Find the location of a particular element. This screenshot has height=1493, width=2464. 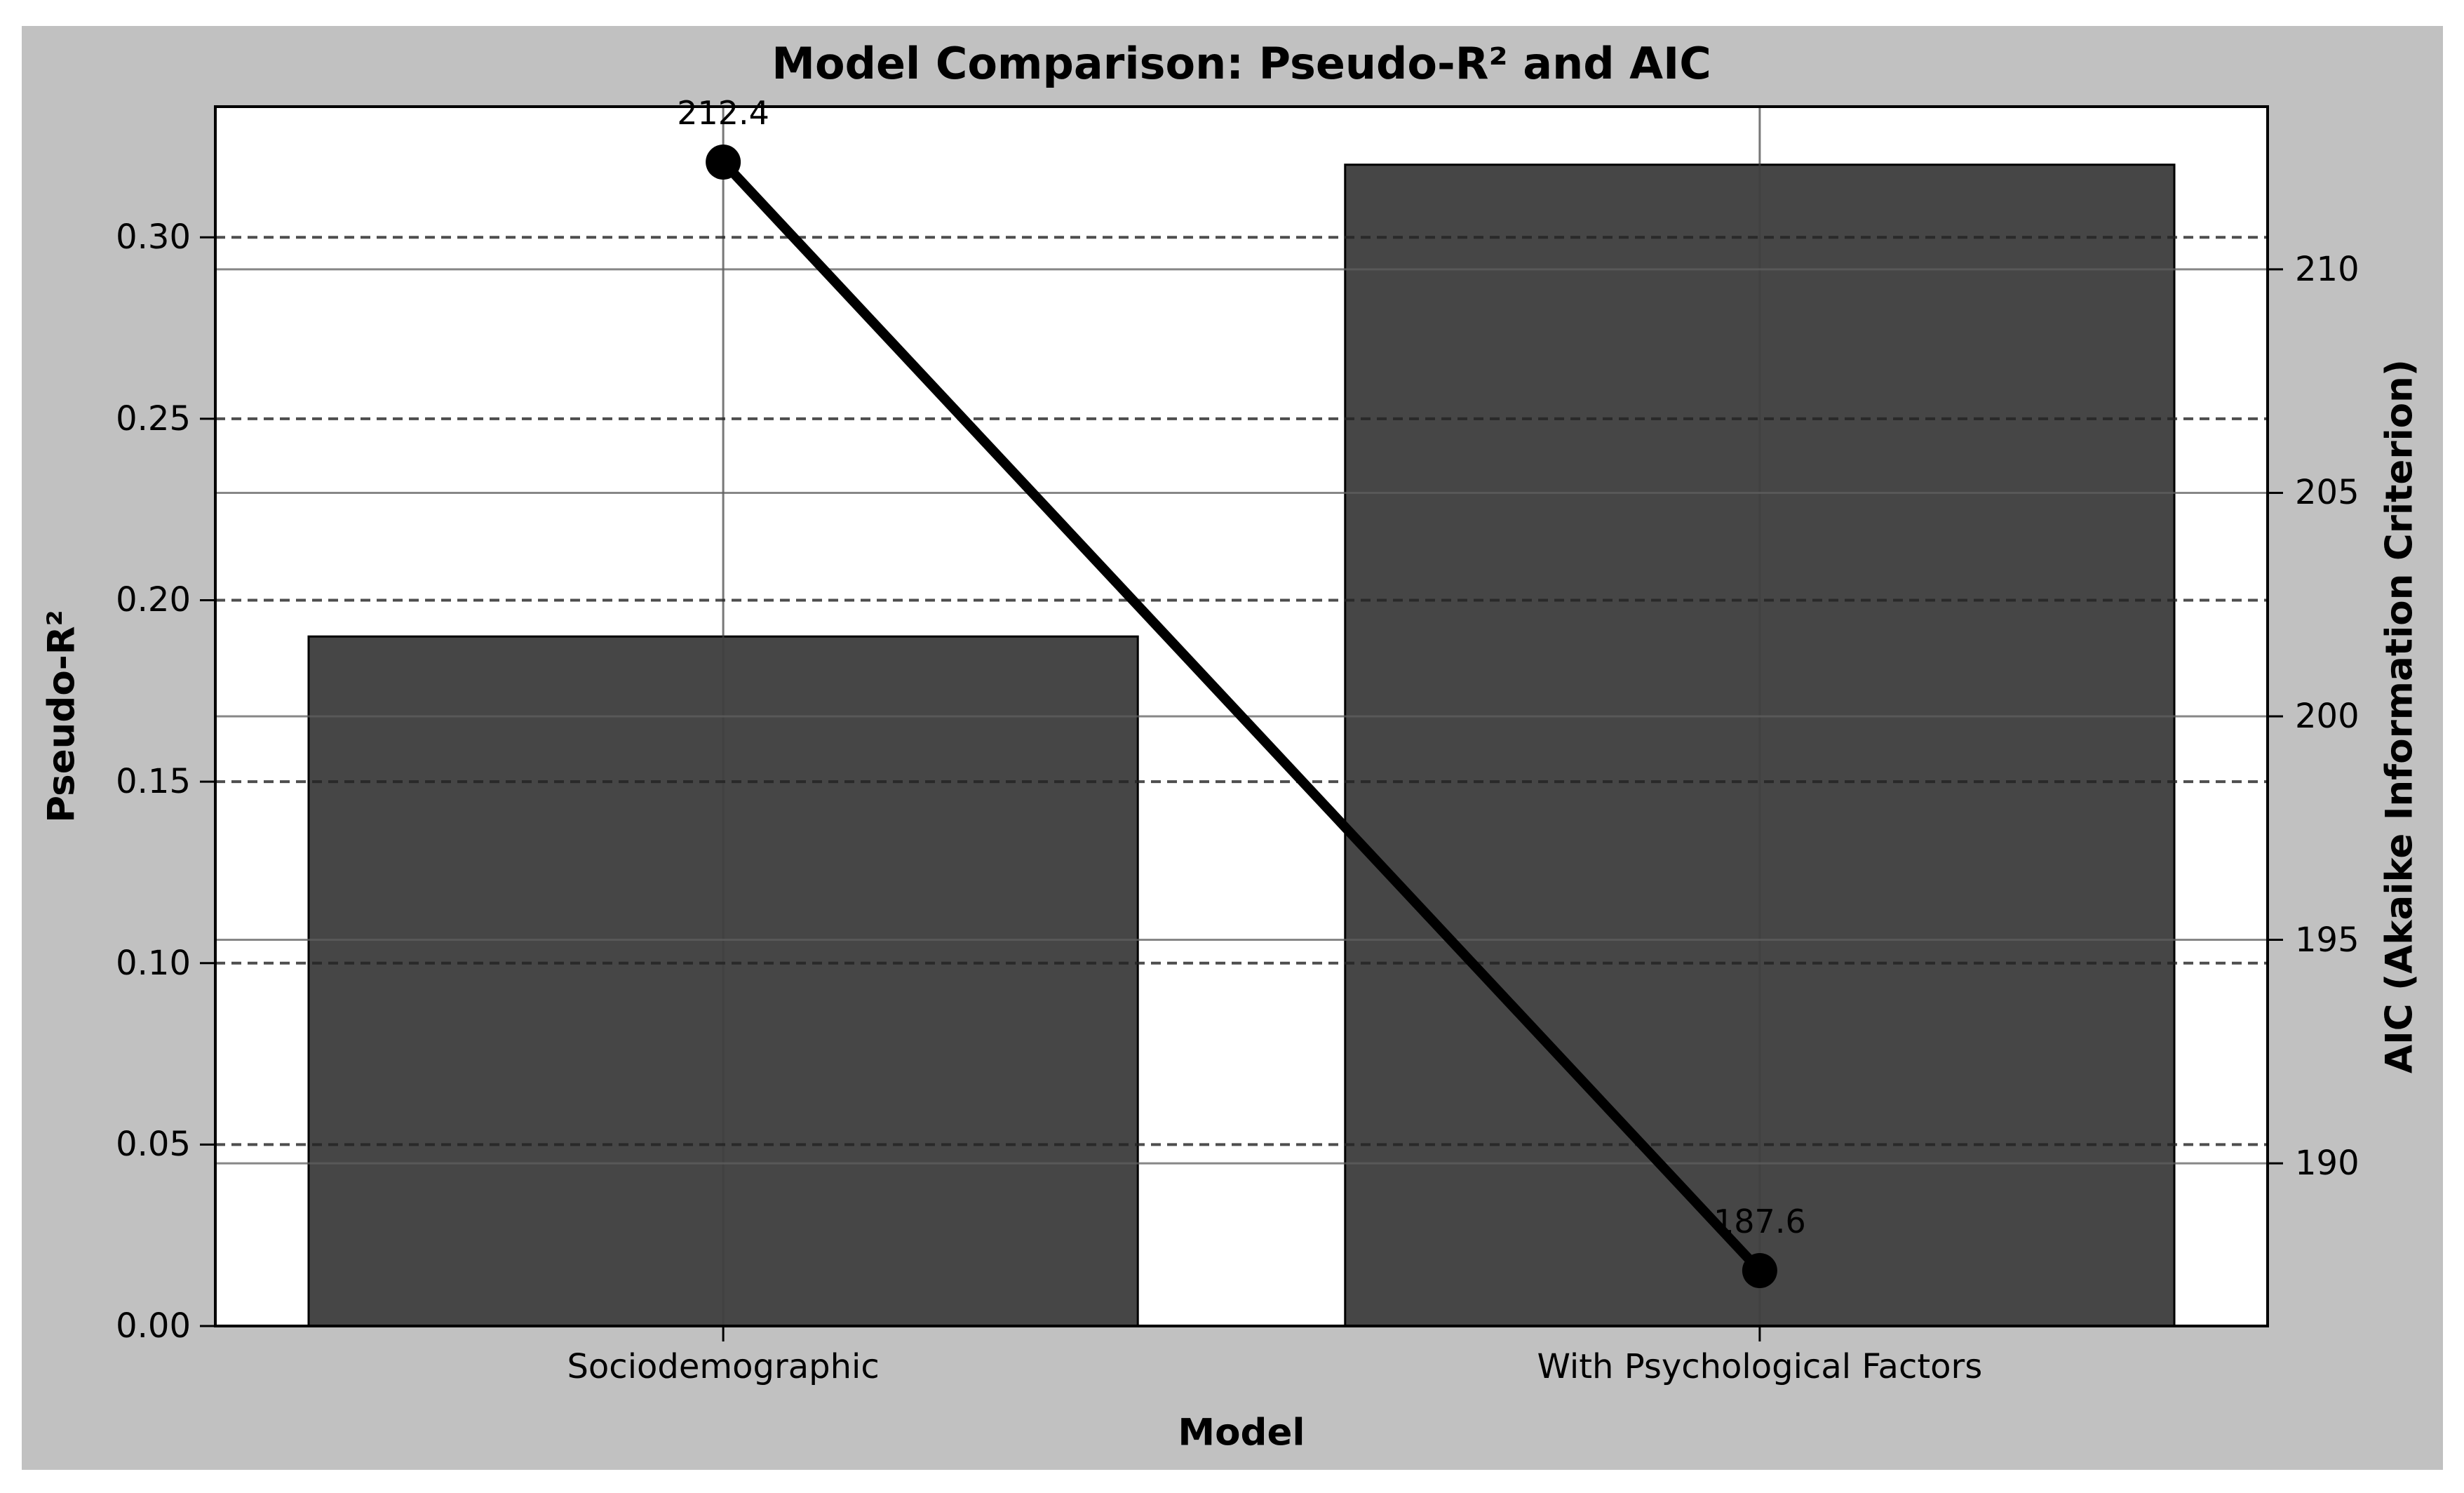

left-axis-label: Pseudo-R² is located at coordinates (61, 716).